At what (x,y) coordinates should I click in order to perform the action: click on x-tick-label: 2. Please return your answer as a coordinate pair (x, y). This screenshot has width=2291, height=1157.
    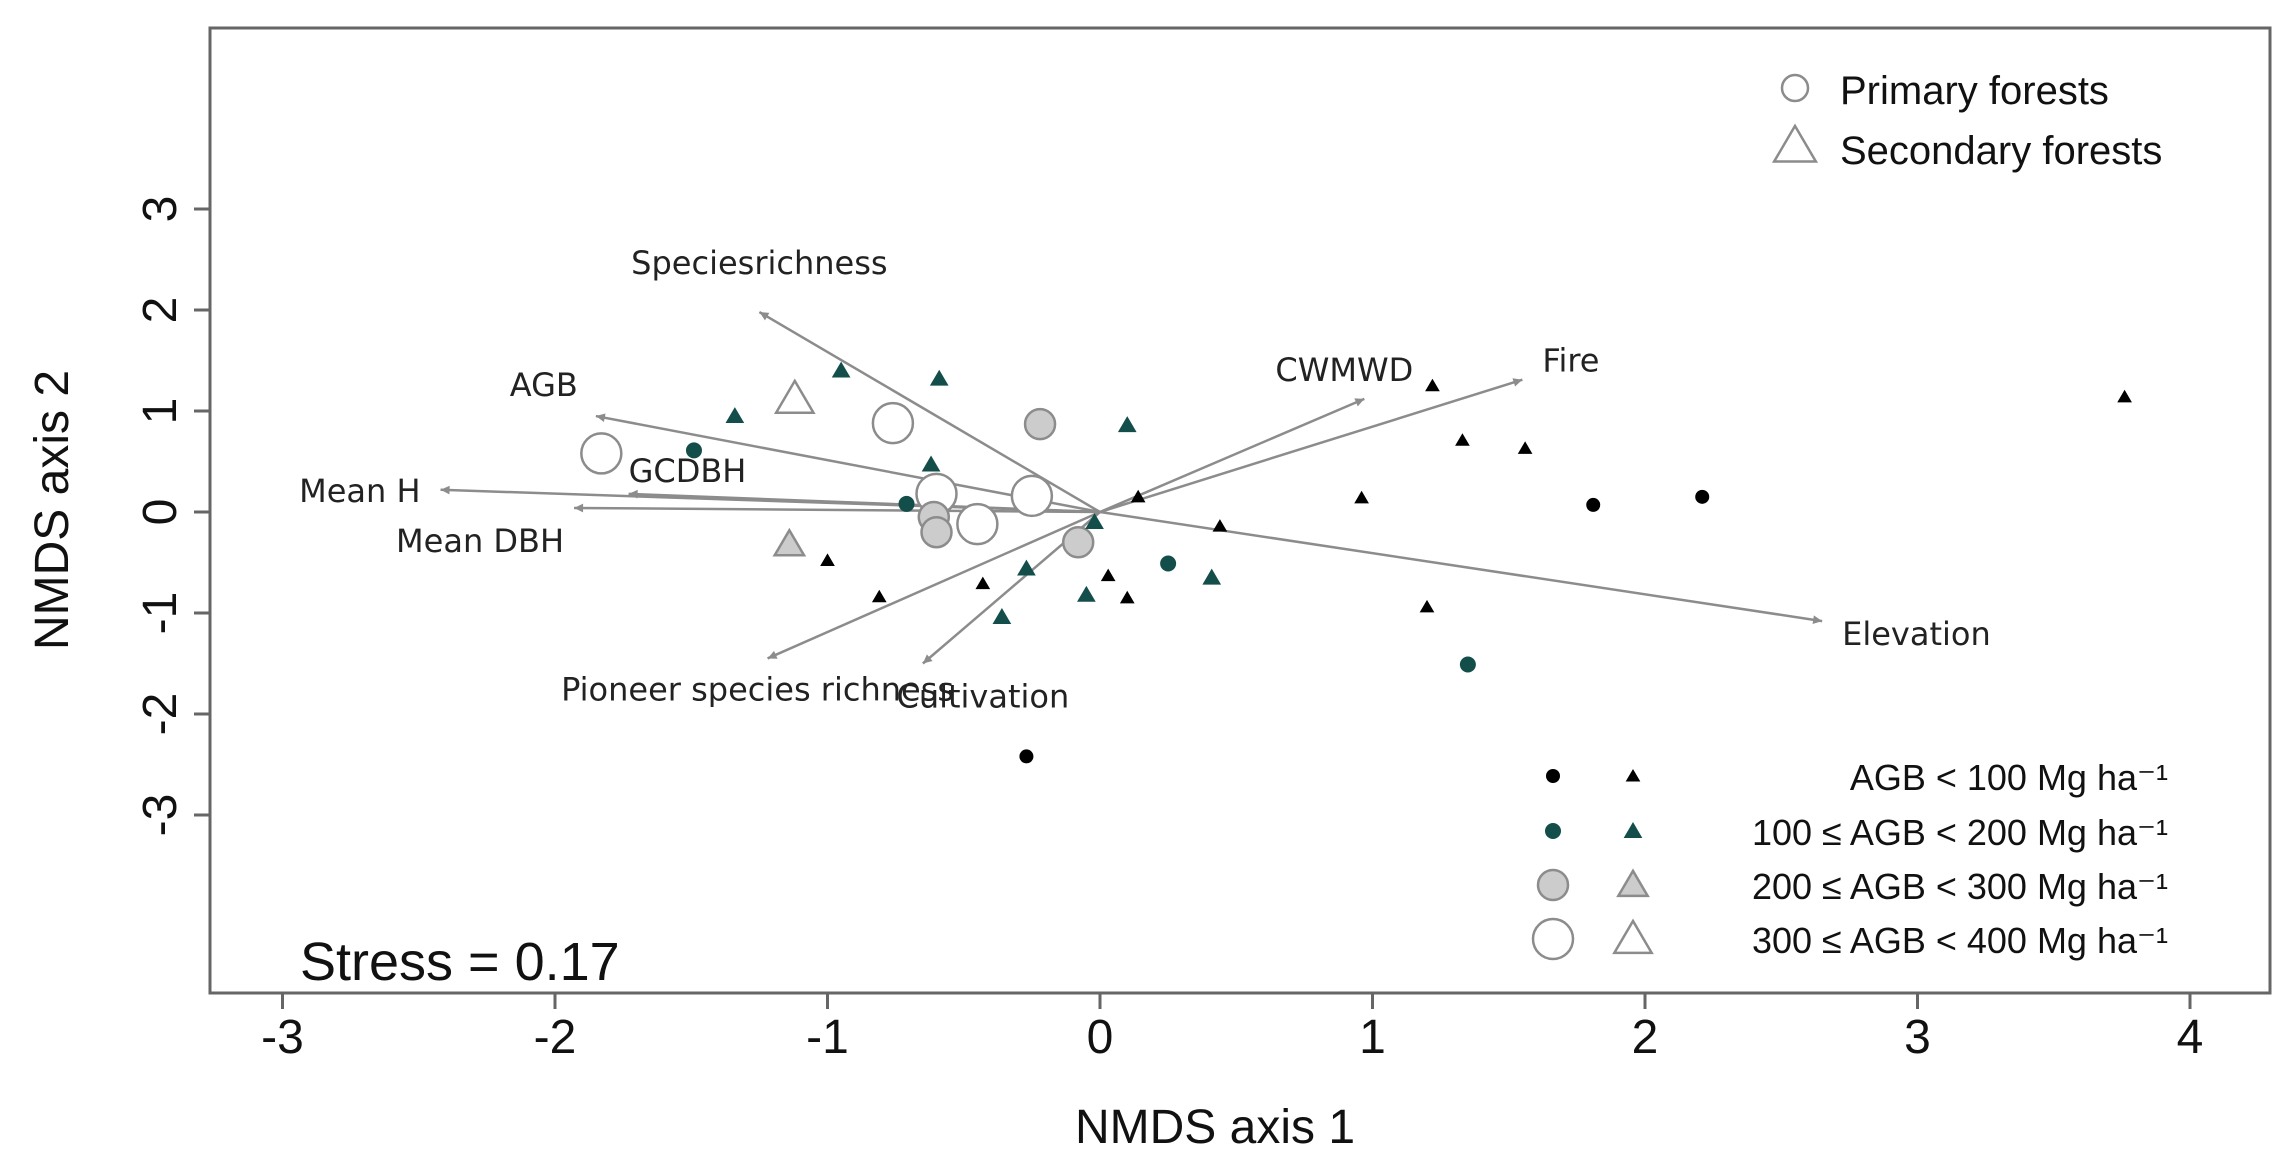
    Looking at the image, I should click on (1645, 1037).